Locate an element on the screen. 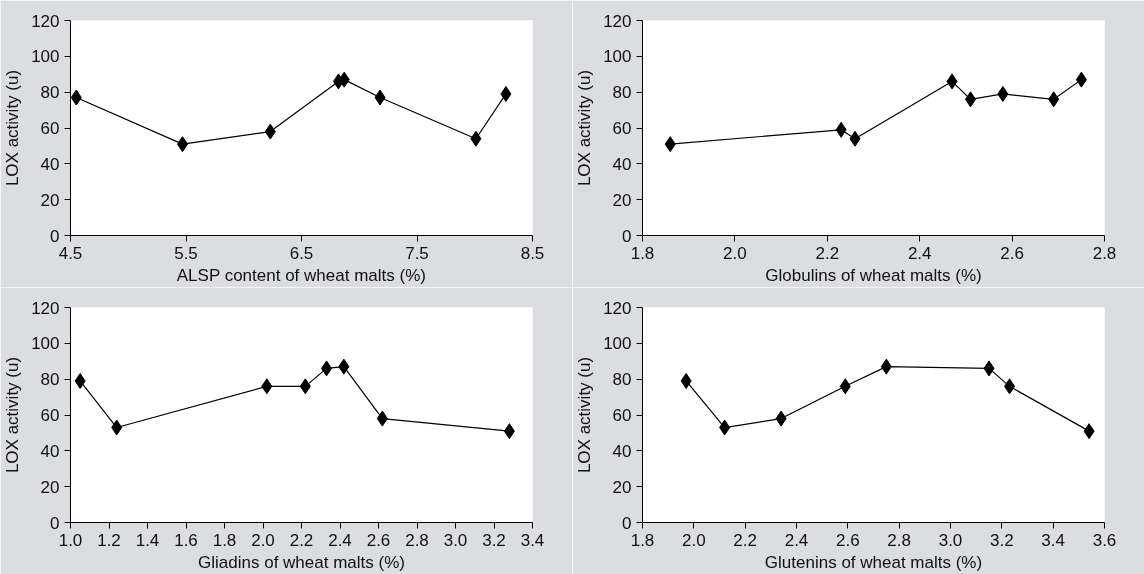  x-tick-label: 4.5 is located at coordinates (70, 253).